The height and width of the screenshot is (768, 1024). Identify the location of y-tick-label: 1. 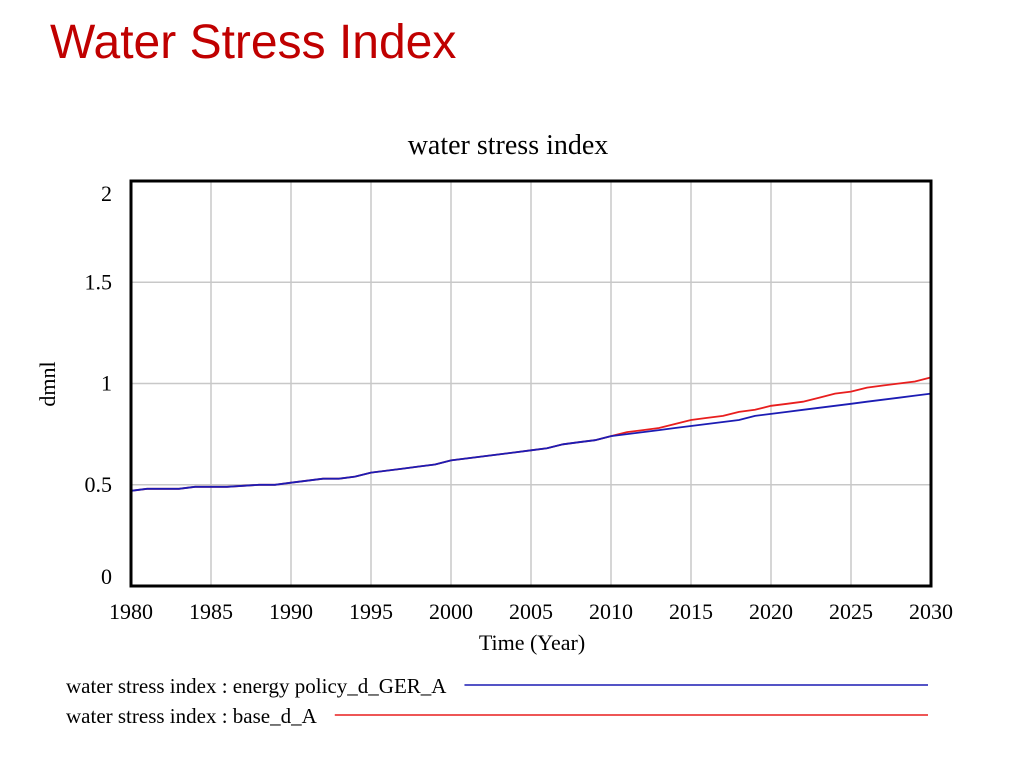
(106, 383).